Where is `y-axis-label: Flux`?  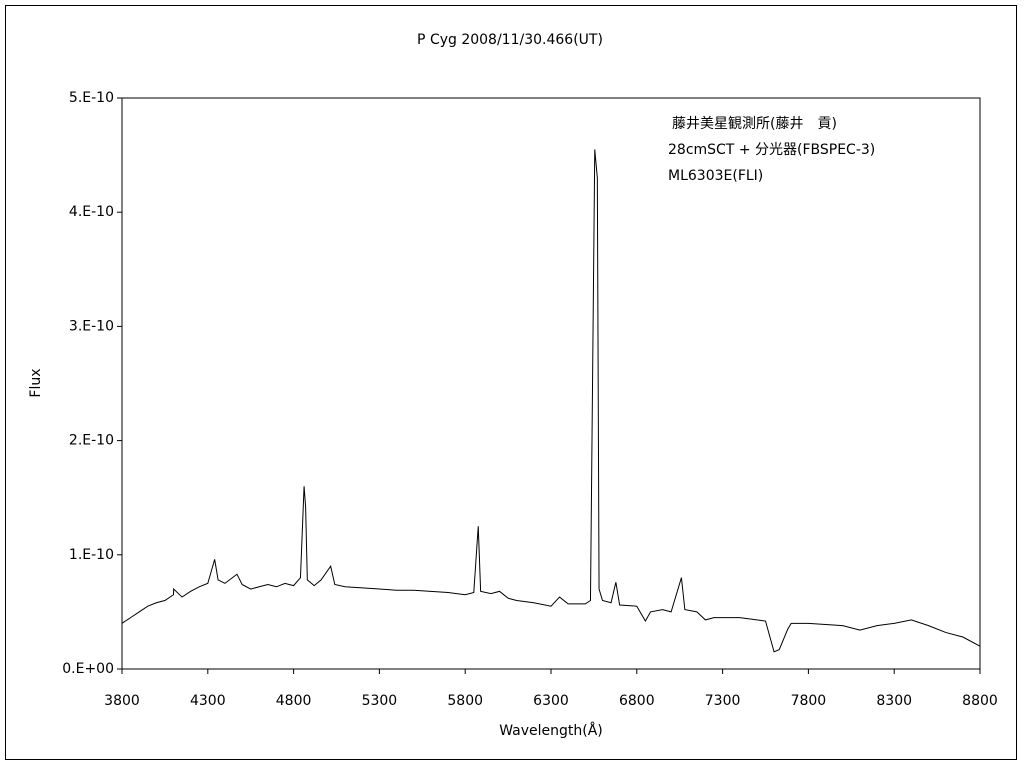 y-axis-label: Flux is located at coordinates (36, 382).